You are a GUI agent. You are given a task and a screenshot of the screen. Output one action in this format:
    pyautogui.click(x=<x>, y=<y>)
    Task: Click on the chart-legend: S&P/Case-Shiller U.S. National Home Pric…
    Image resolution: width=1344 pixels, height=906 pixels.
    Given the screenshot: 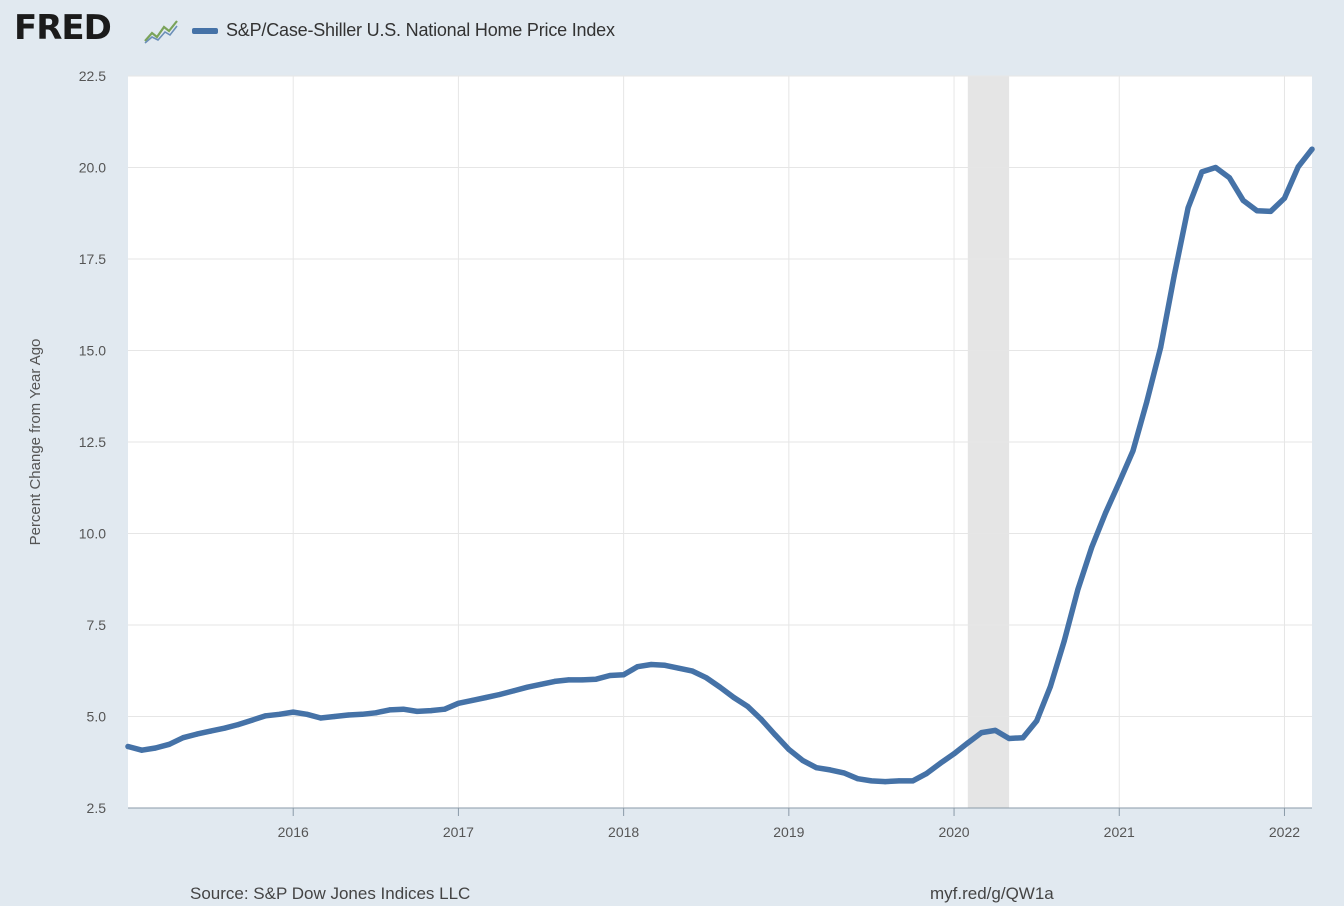 What is the action you would take?
    pyautogui.click(x=403, y=30)
    